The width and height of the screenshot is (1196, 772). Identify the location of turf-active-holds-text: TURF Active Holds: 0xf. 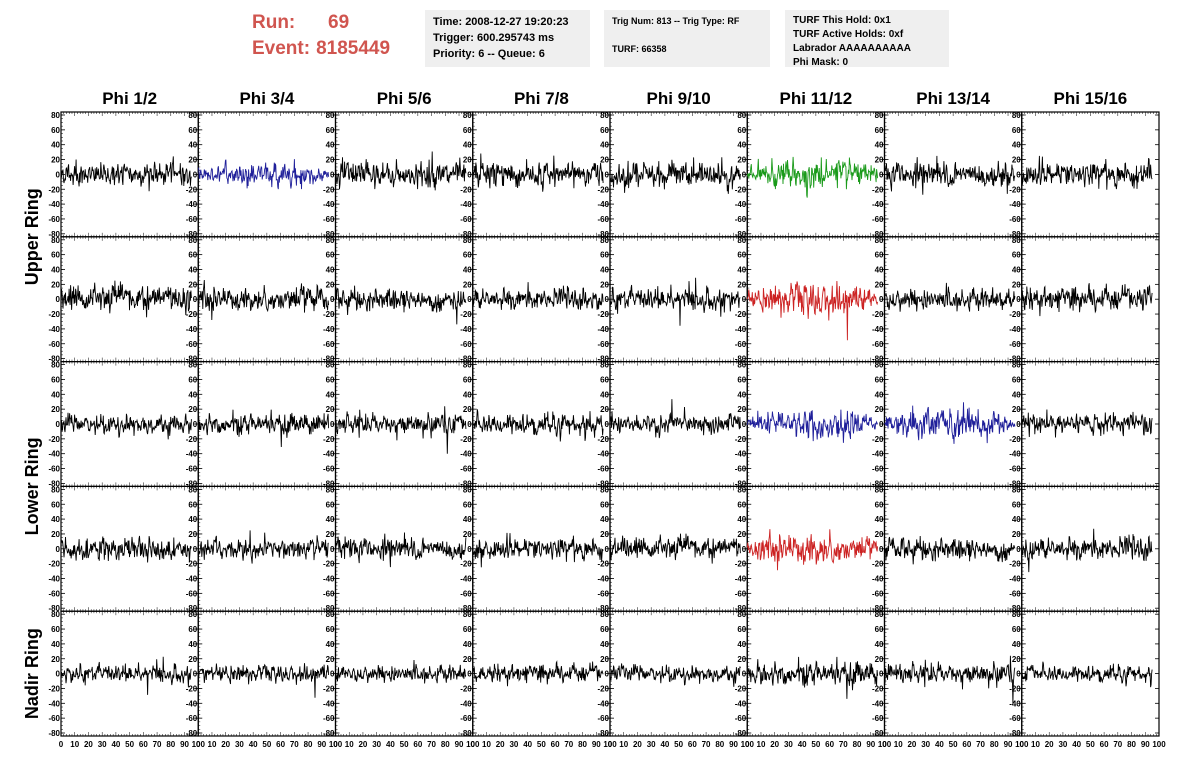
(848, 34).